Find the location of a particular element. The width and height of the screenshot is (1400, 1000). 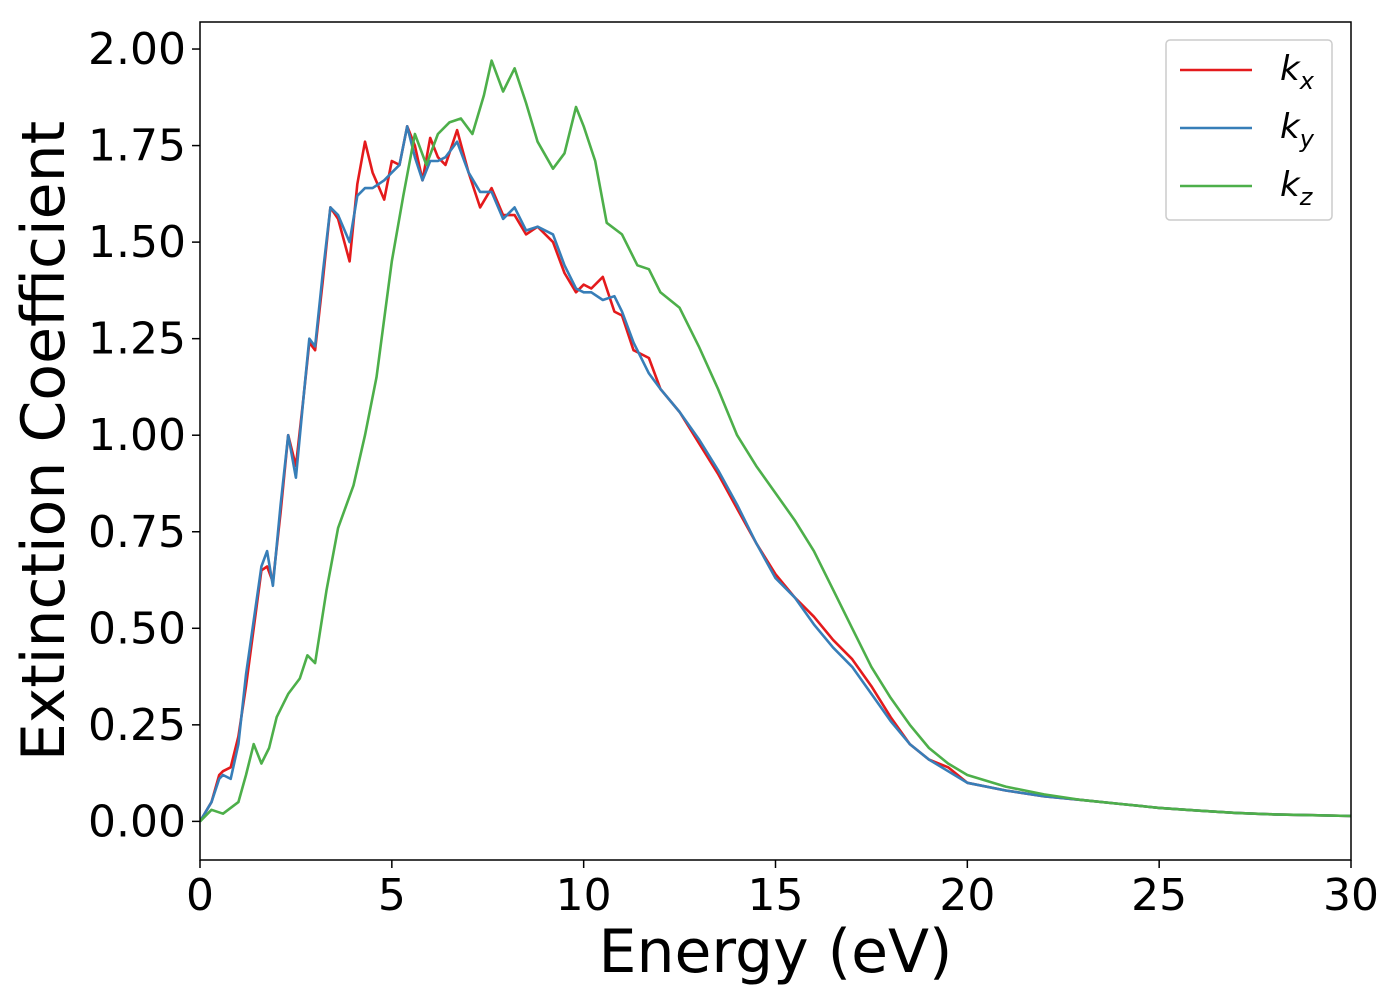

x-tick-label: 15 is located at coordinates (776, 895).